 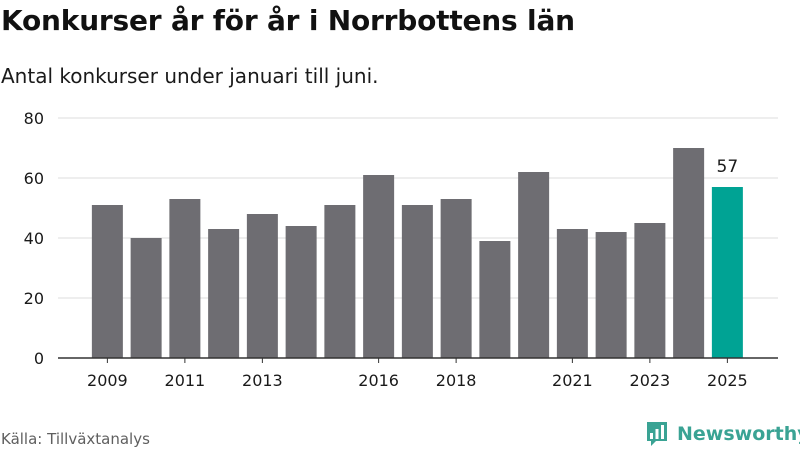 I want to click on brand-logo: Newsworthy, so click(x=722, y=434).